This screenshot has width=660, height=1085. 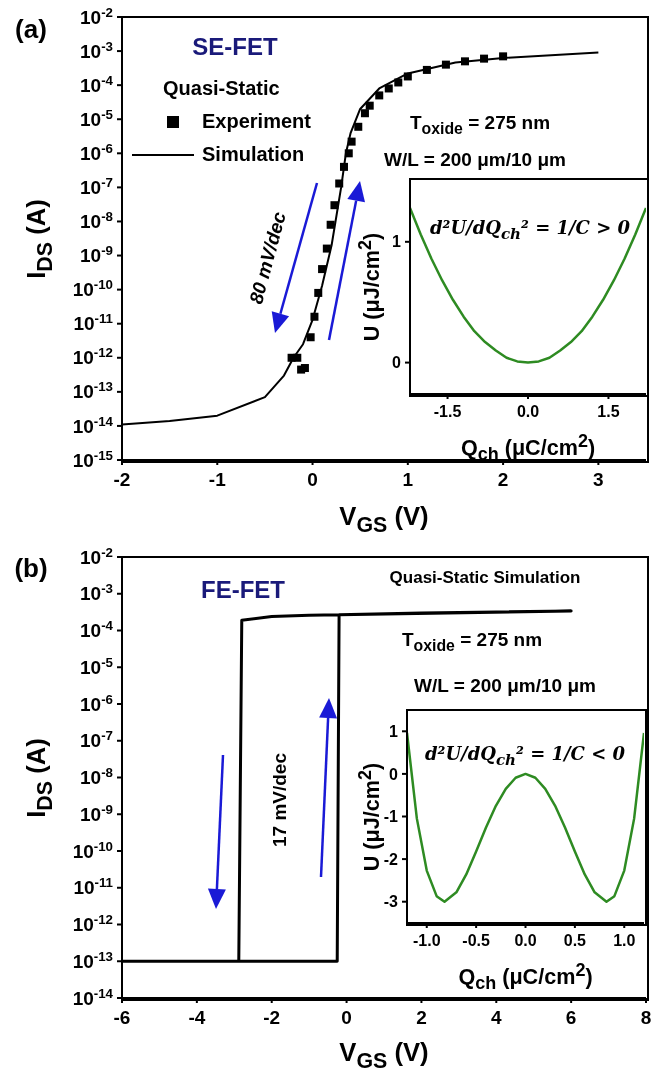 What do you see at coordinates (253, 154) in the screenshot?
I see `legend-label: Simulation` at bounding box center [253, 154].